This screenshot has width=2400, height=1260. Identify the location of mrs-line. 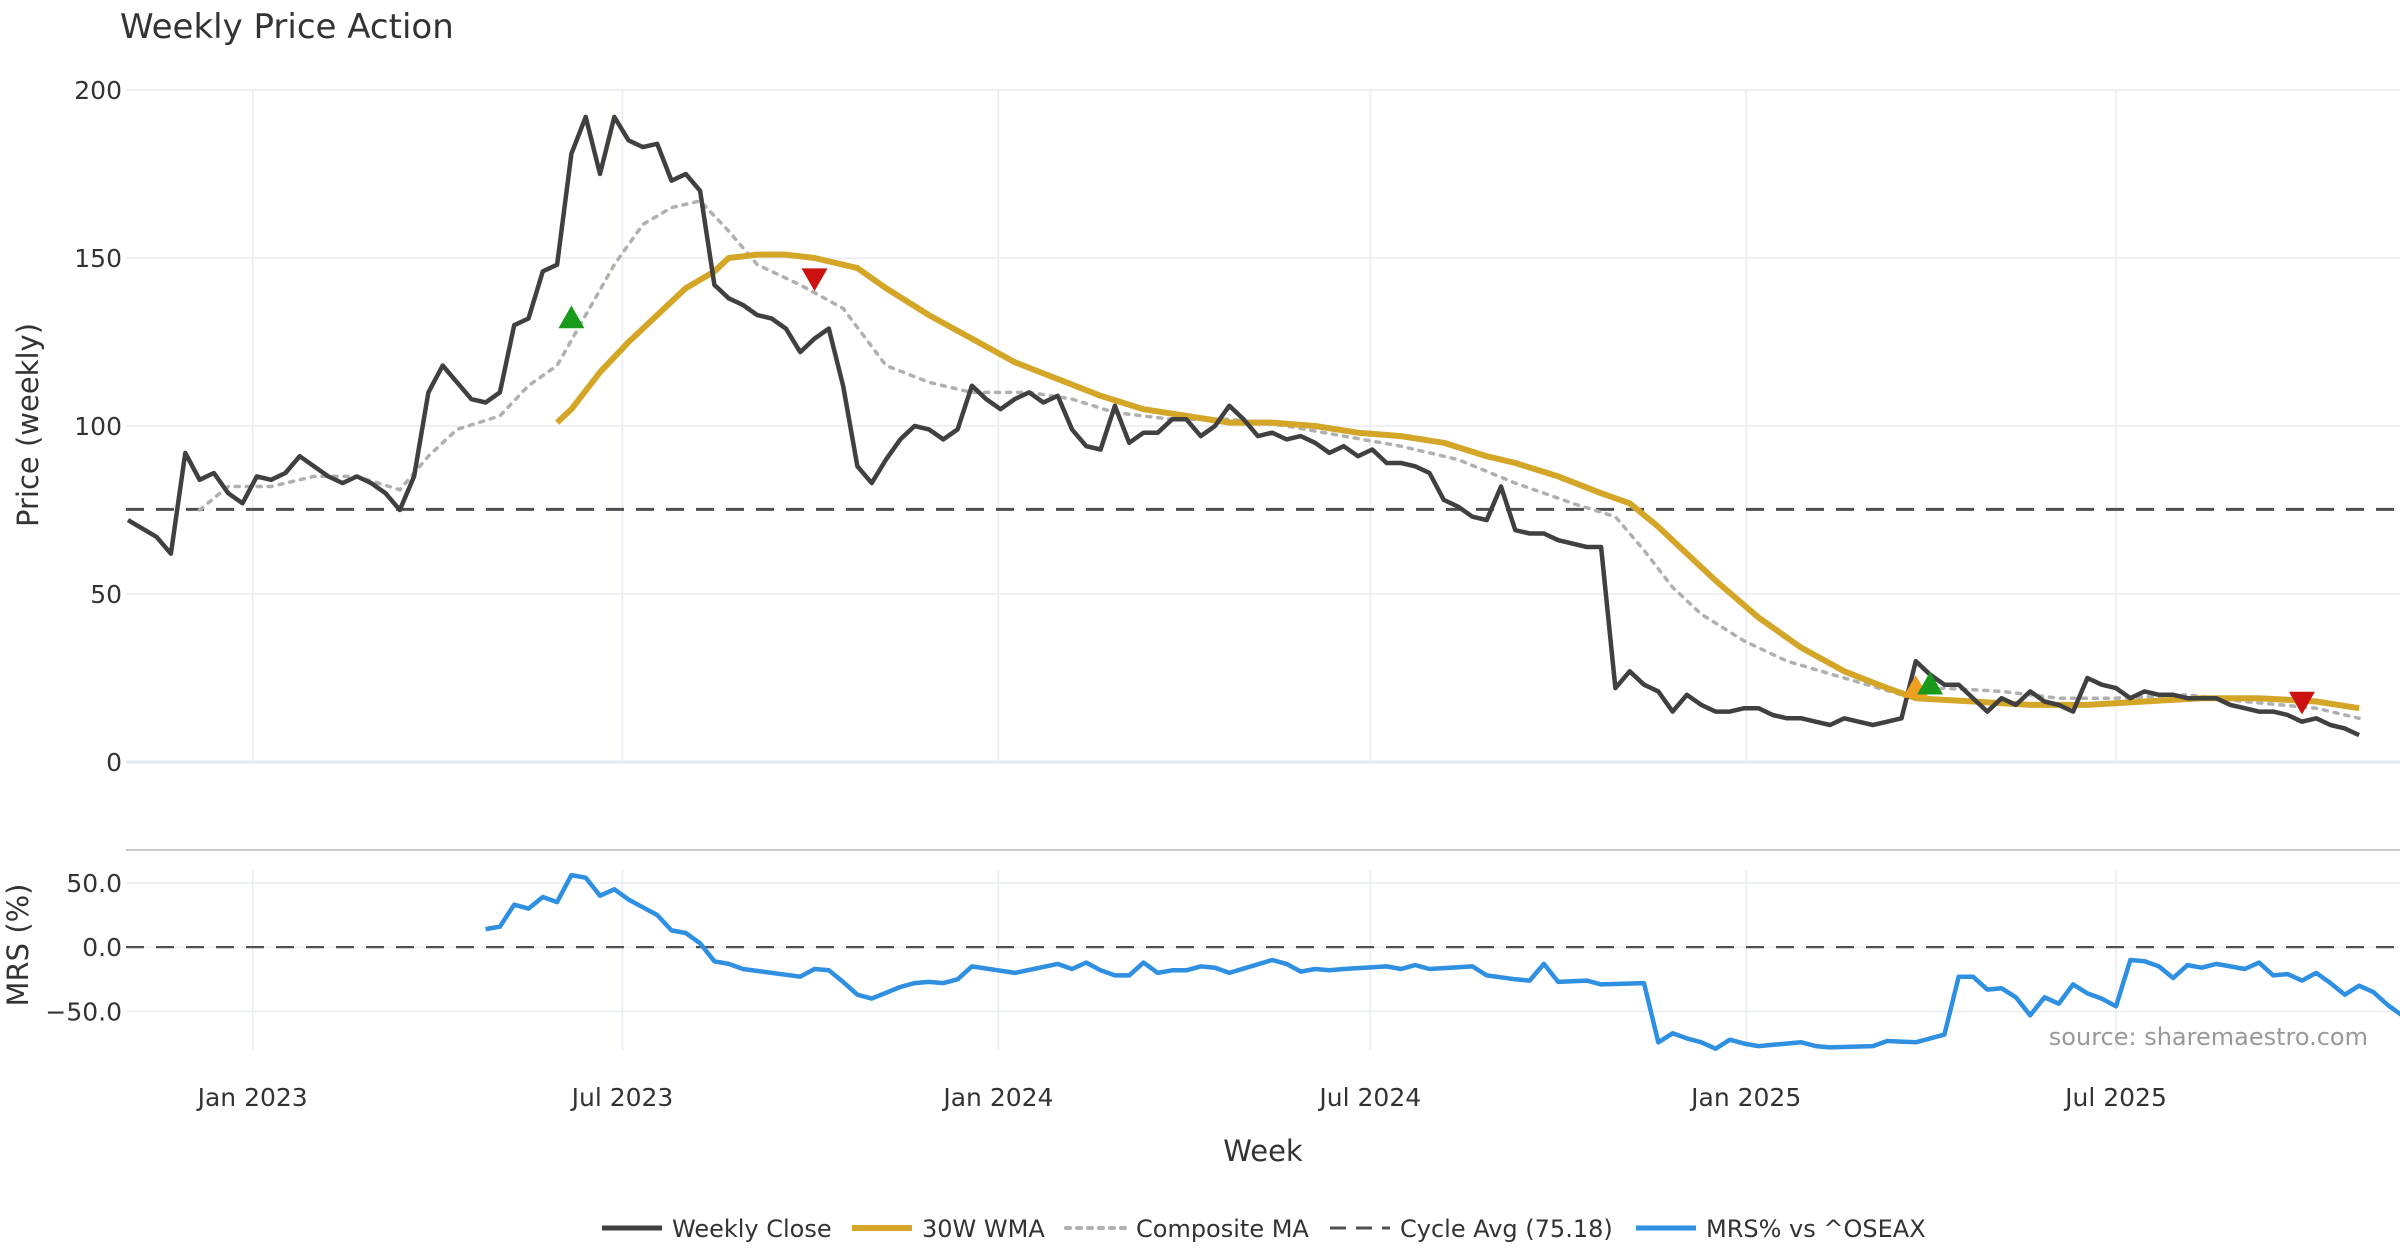
(1442, 961).